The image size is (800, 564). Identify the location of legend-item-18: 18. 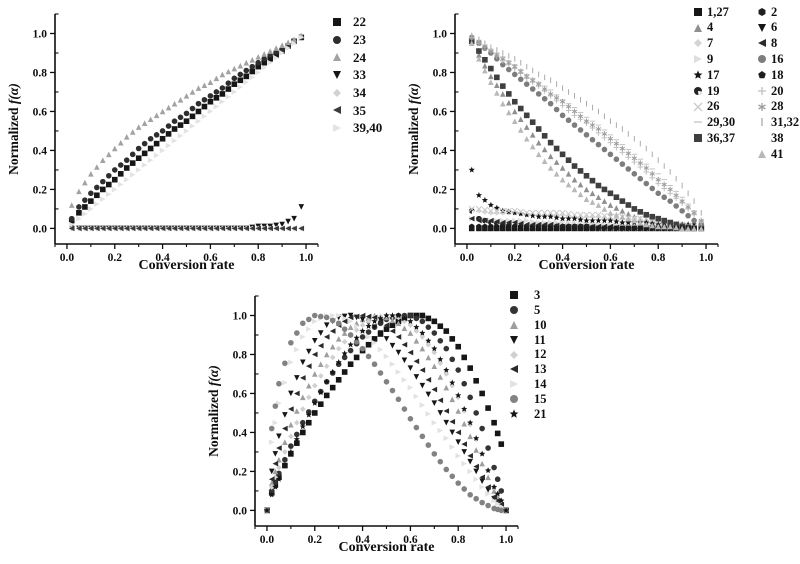
(777, 75).